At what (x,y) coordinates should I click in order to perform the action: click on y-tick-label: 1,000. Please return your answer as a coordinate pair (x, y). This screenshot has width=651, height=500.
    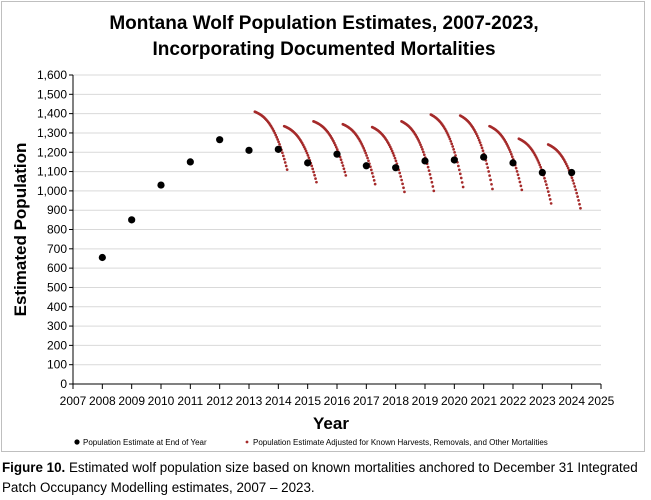
    Looking at the image, I should click on (52, 191).